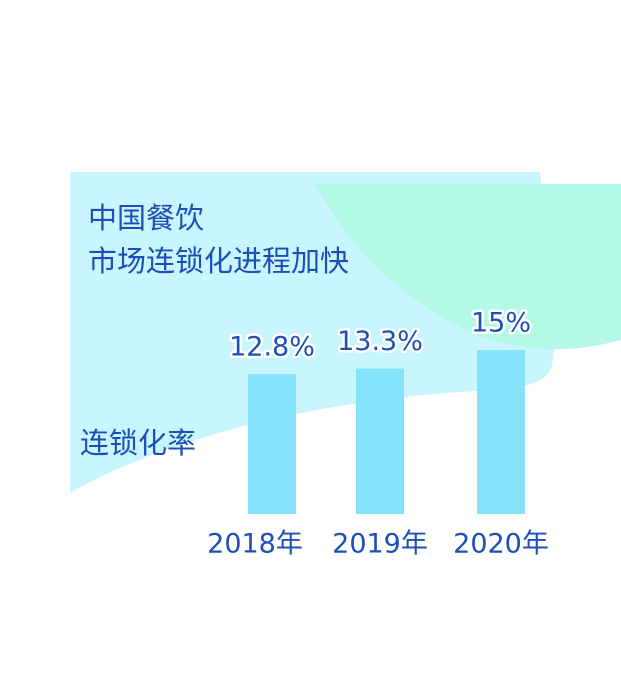 Image resolution: width=621 pixels, height=673 pixels. Describe the element at coordinates (380, 341) in the screenshot. I see `value-label: 13.3%` at that location.